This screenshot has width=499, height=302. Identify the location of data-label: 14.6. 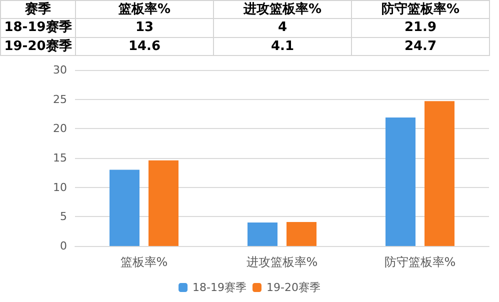
(145, 46).